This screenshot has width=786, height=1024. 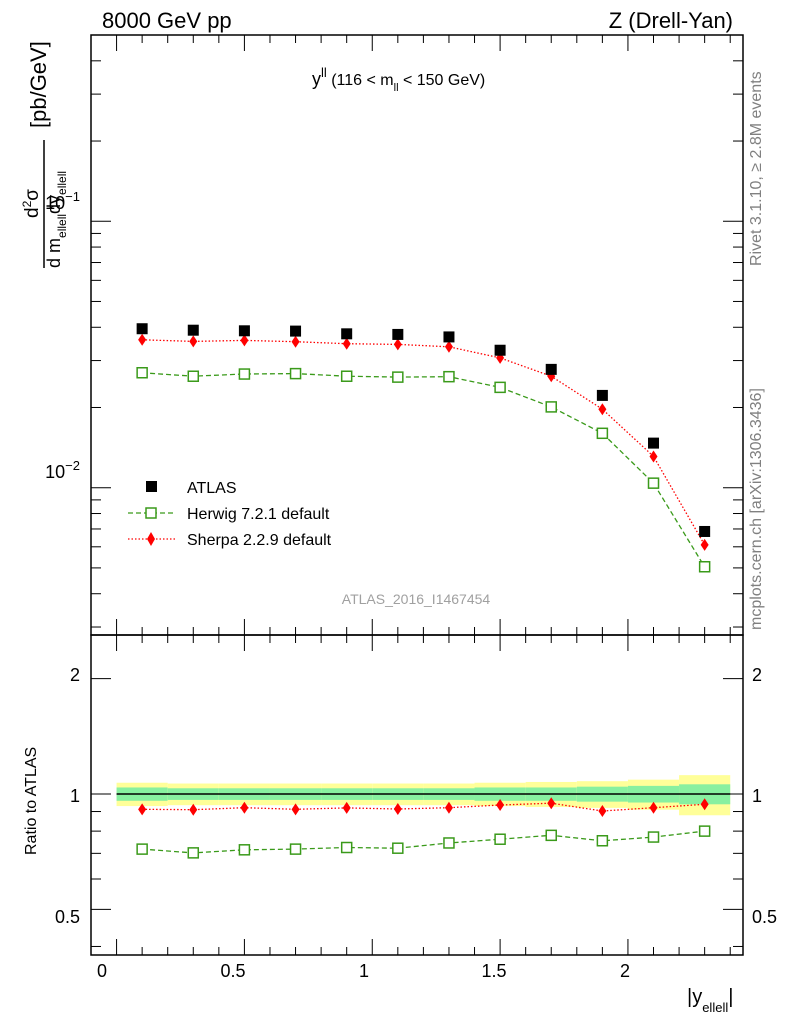 I want to click on ratio-y-axis-label: Ratio to ATLAS, so click(x=31, y=801).